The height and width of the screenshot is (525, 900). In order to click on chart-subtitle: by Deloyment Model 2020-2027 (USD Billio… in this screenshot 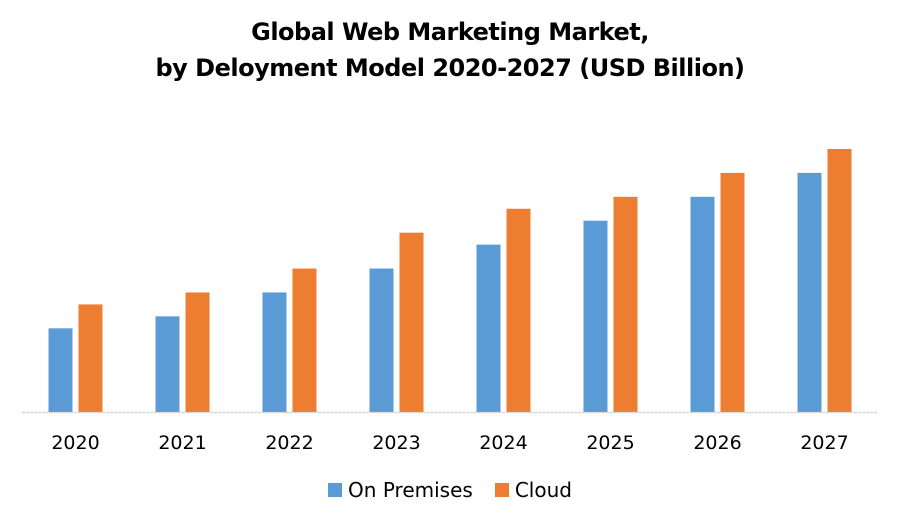, I will do `click(450, 68)`.